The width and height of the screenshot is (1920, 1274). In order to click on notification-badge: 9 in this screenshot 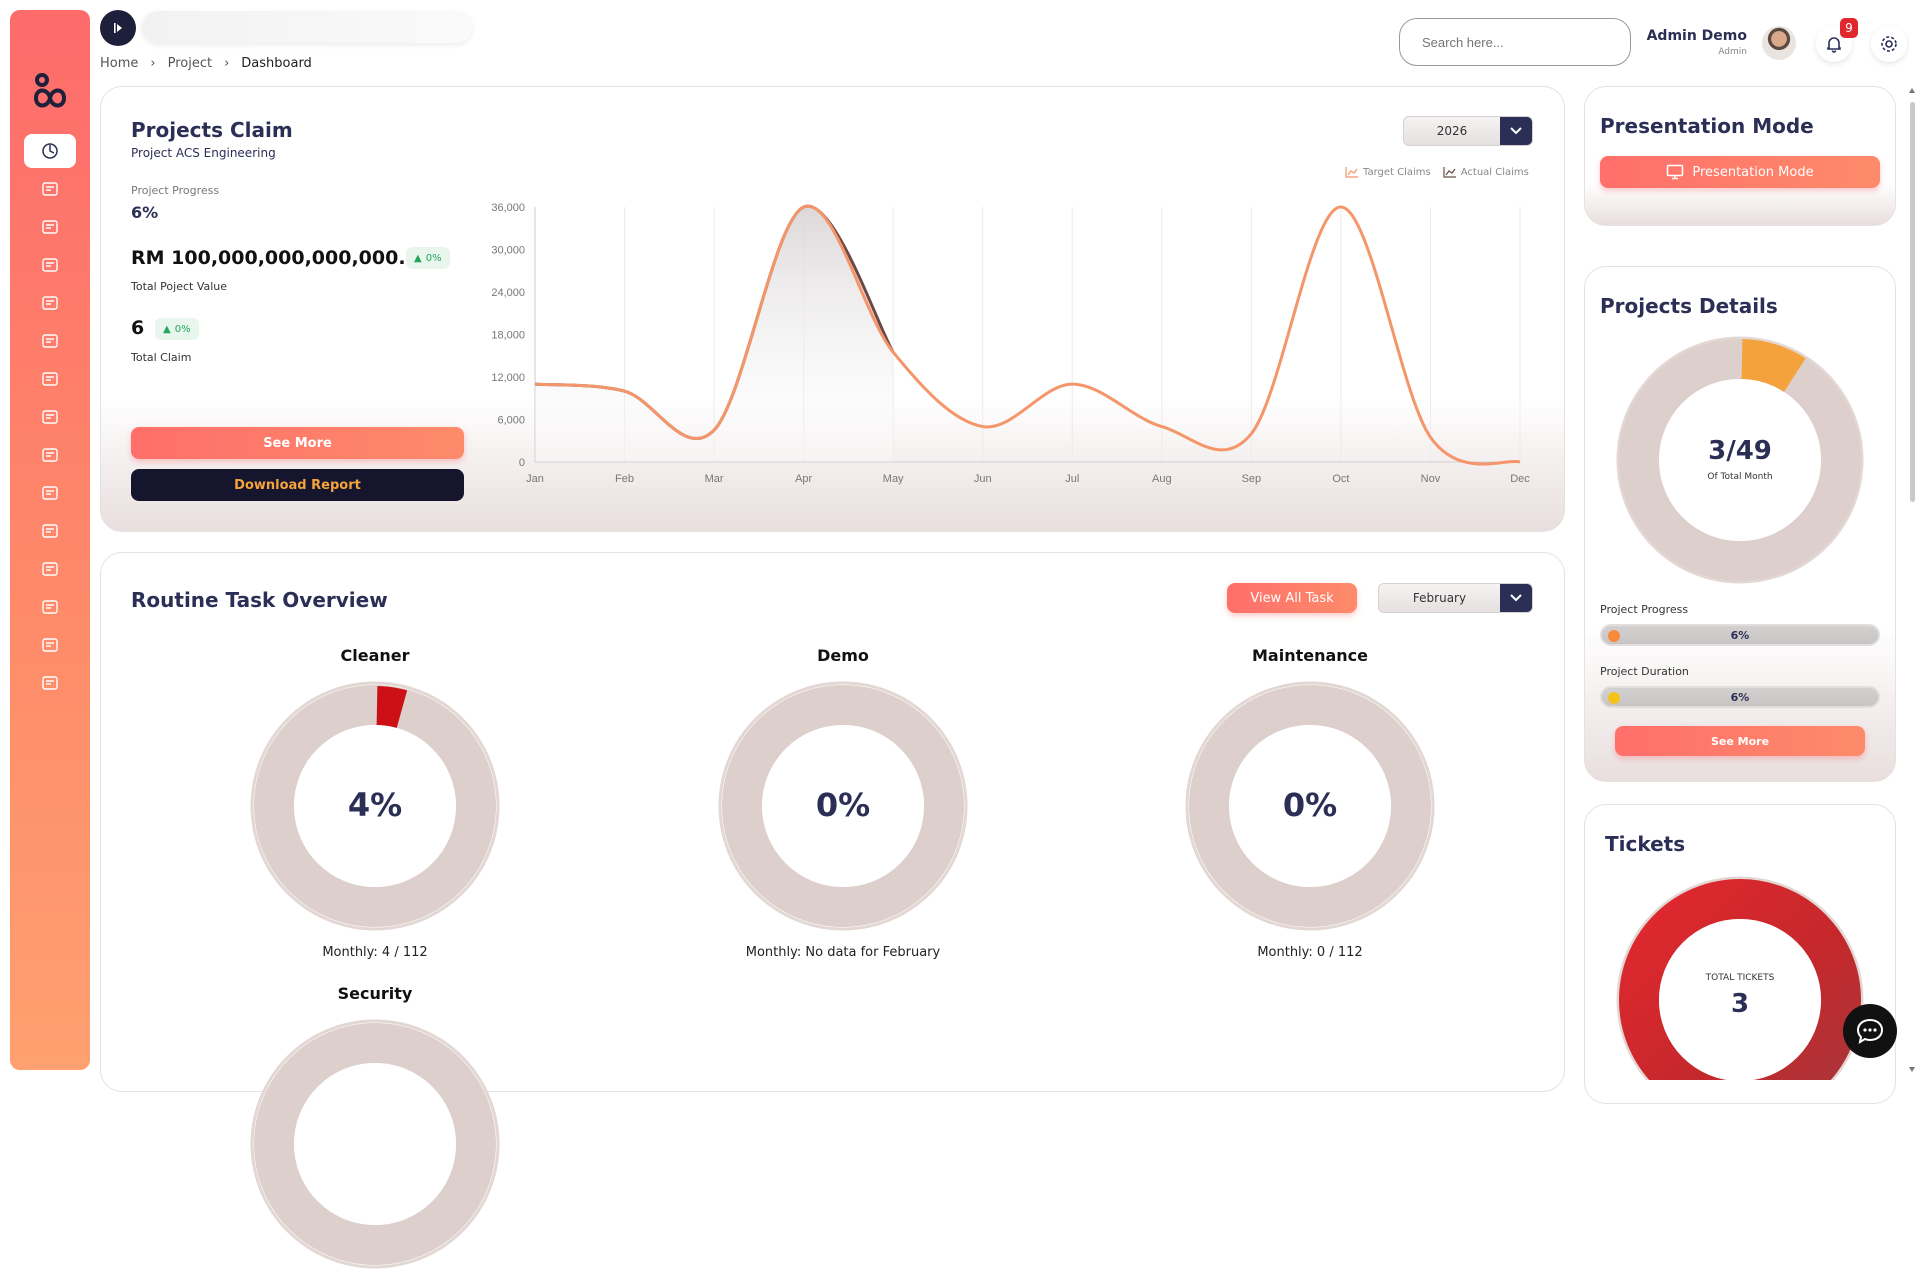, I will do `click(1849, 28)`.